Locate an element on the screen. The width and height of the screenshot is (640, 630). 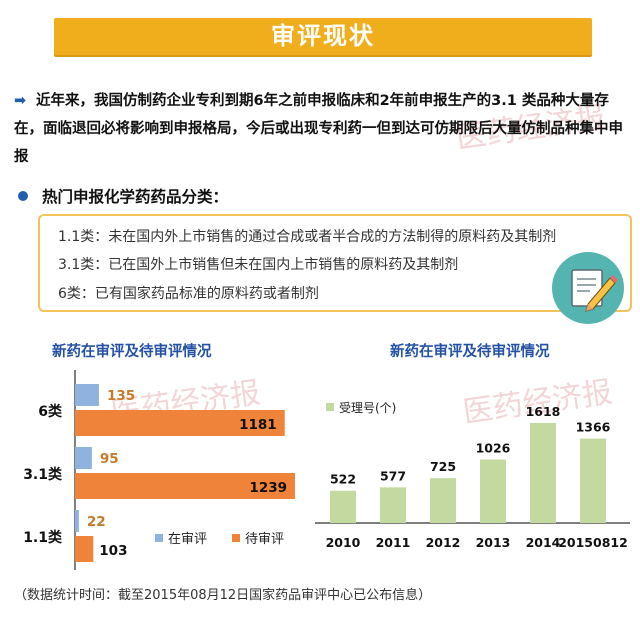
x-tick-label: 2010 is located at coordinates (343, 542).